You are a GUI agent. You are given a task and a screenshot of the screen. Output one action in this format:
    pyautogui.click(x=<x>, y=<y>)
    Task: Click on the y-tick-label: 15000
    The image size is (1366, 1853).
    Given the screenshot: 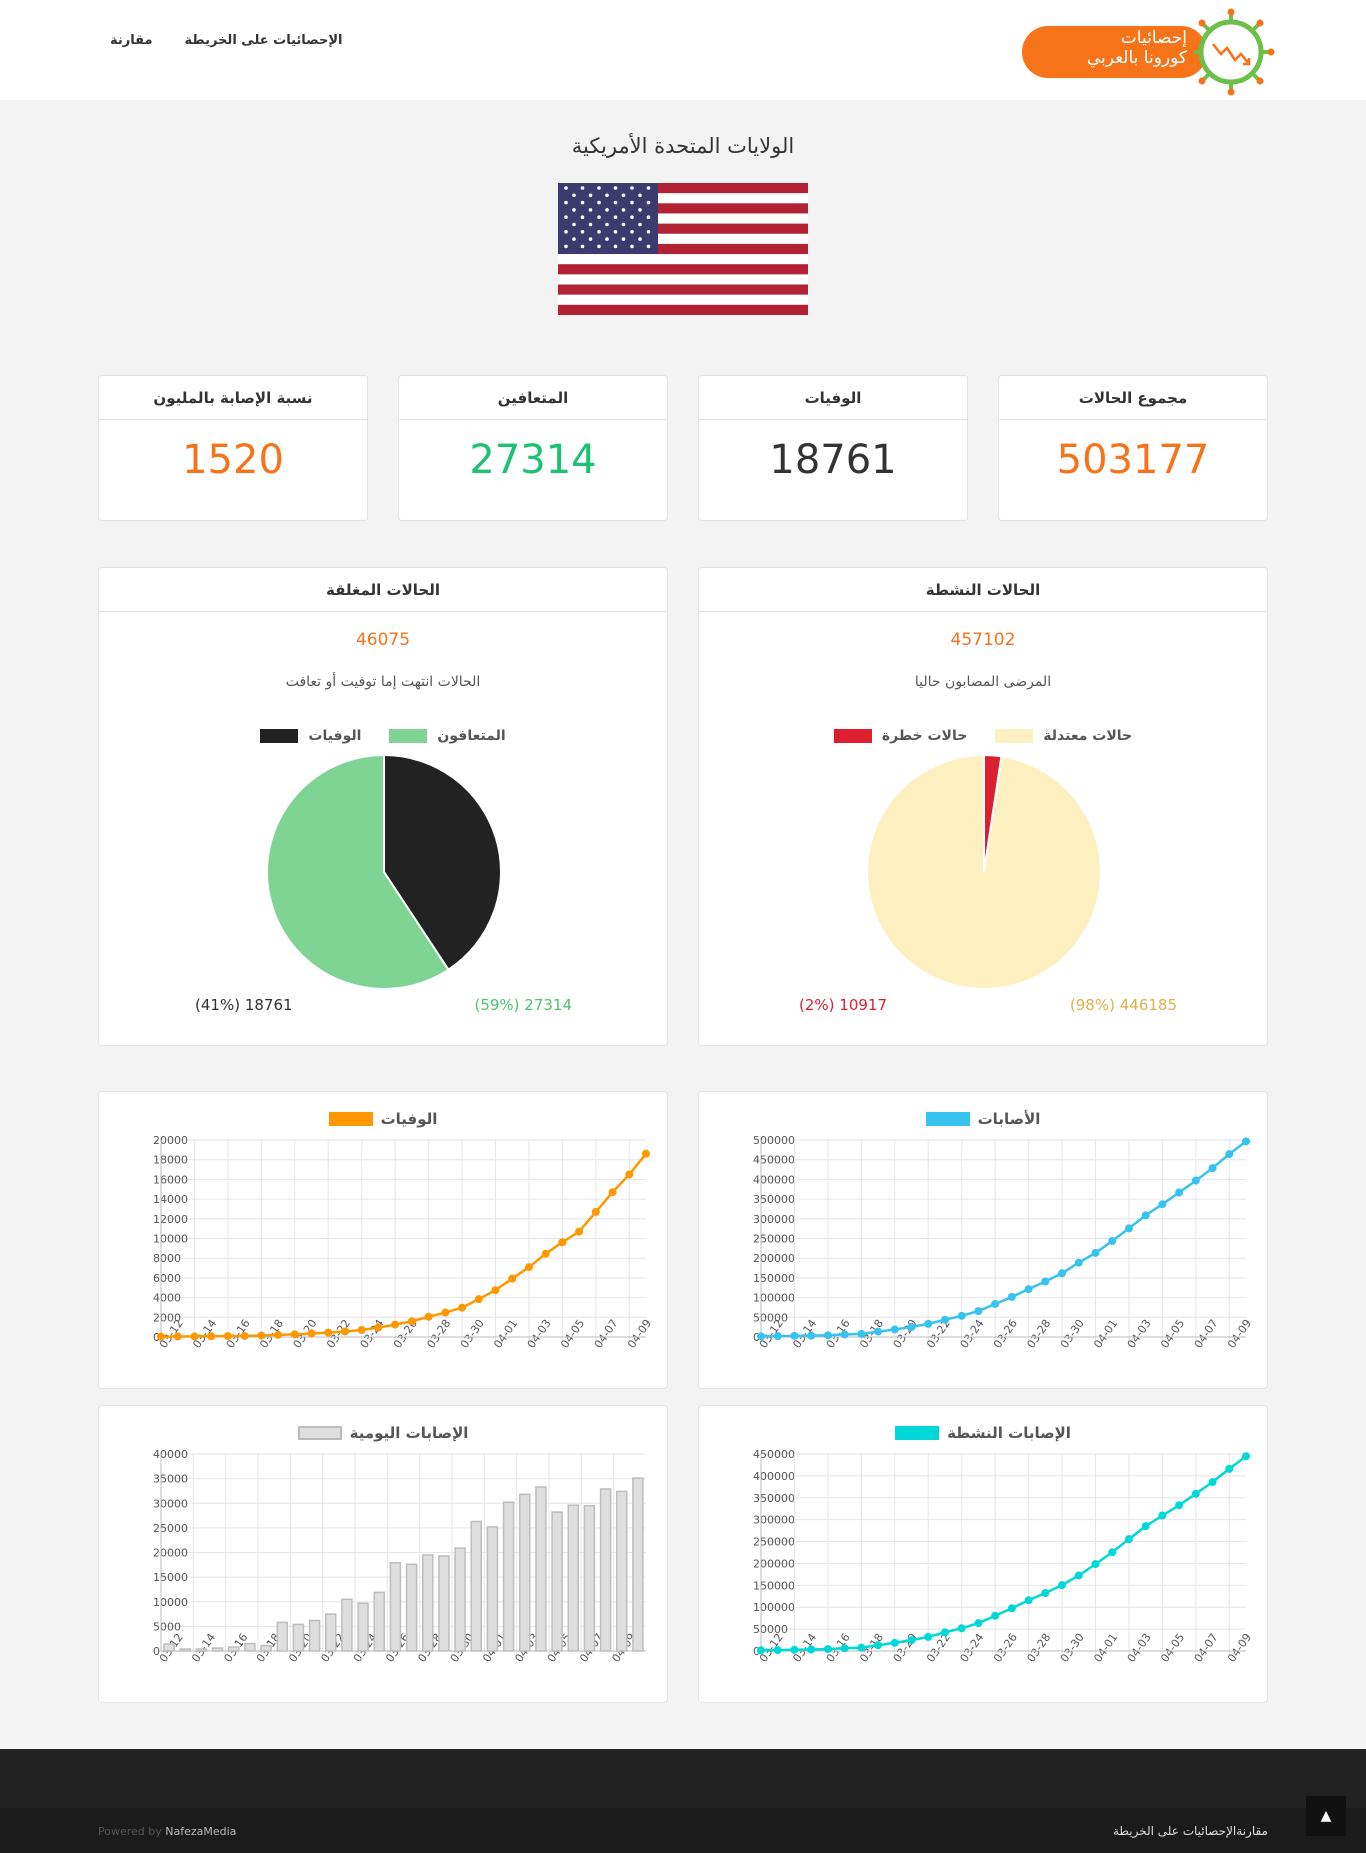 What is the action you would take?
    pyautogui.click(x=170, y=1577)
    